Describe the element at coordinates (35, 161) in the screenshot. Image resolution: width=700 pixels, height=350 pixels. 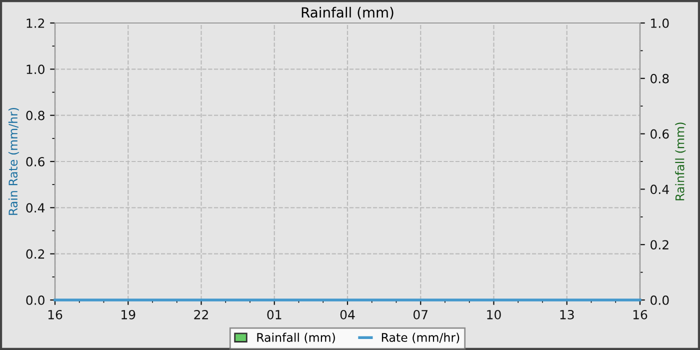
I see `y-tick-label: 0.6` at that location.